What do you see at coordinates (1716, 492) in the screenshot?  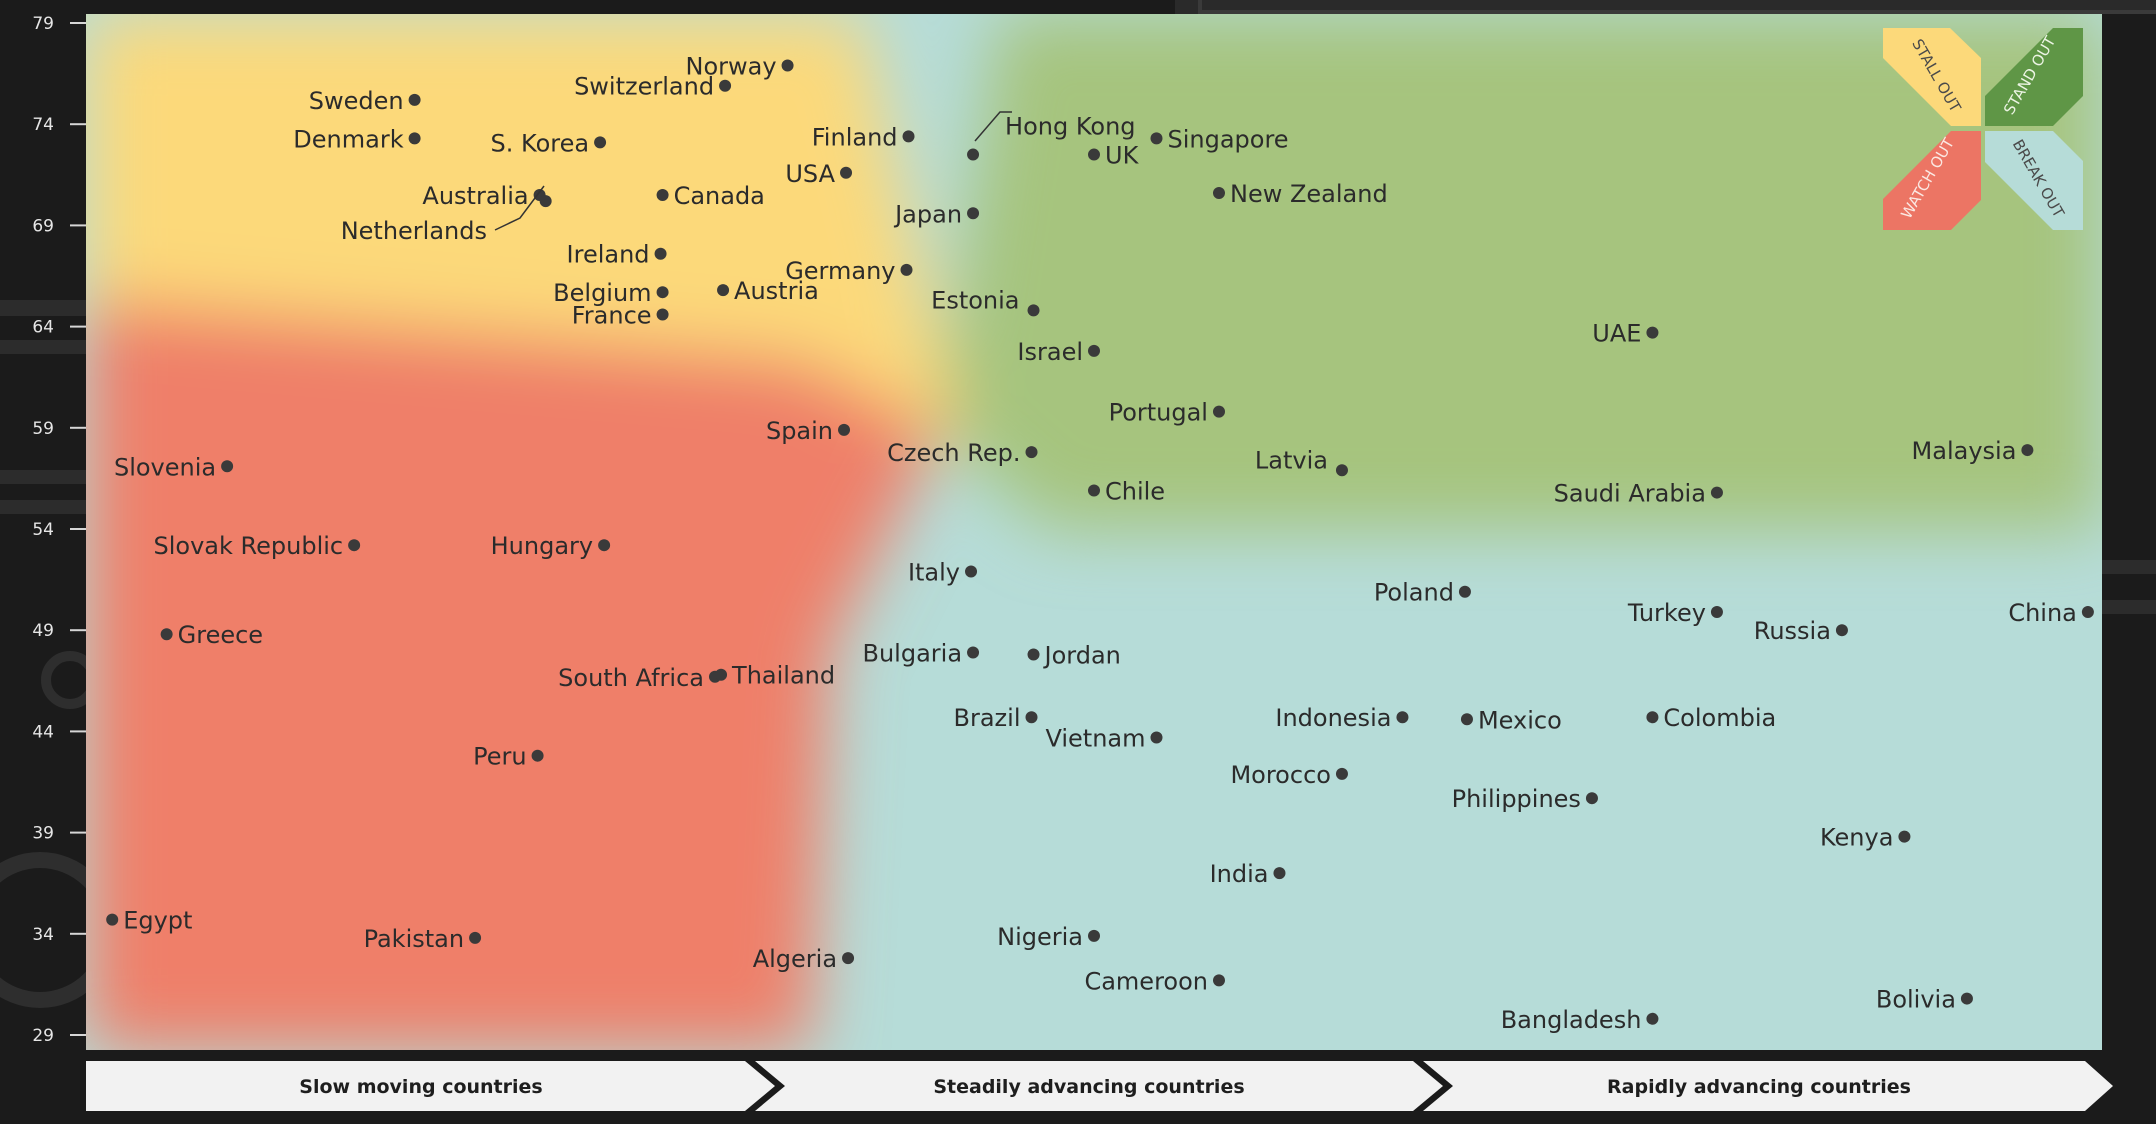 I see `point-saudi-arabia` at bounding box center [1716, 492].